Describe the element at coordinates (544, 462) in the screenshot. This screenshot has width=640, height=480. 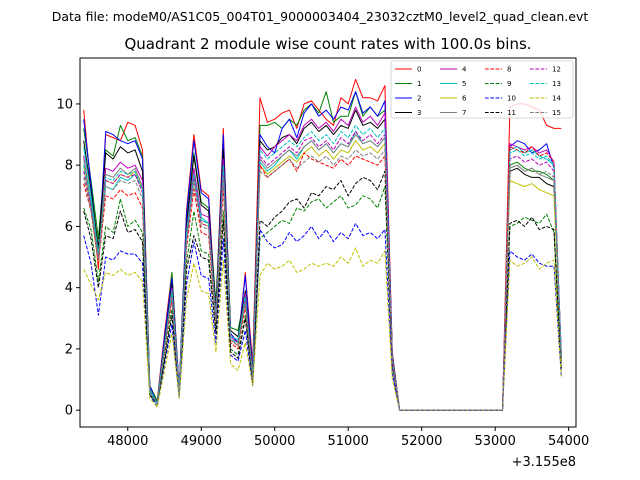
I see `x-offset-label: +3.155e8` at that location.